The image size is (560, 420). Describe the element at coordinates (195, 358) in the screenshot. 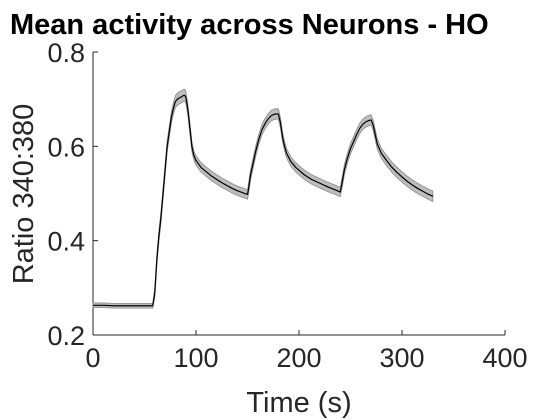

I see `x-tick-label: 100` at that location.